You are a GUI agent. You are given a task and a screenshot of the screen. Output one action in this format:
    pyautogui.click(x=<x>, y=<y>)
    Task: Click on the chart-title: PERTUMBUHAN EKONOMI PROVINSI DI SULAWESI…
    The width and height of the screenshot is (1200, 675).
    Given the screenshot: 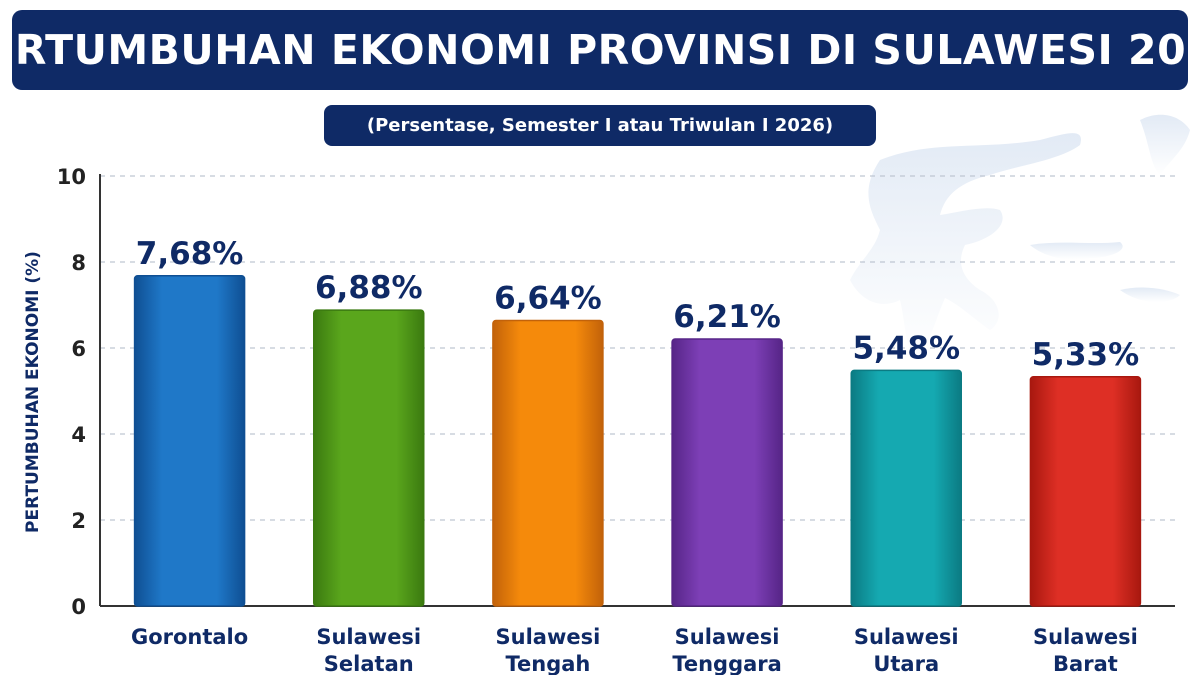 What is the action you would take?
    pyautogui.click(x=600, y=50)
    